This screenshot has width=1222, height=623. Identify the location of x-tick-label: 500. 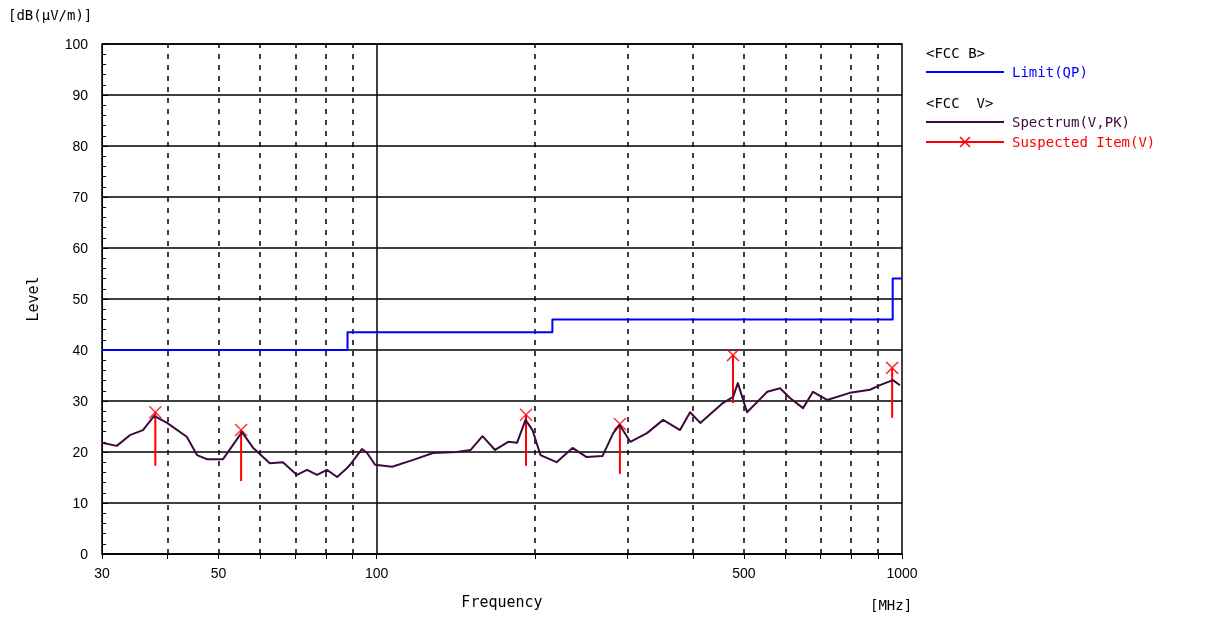
(744, 573).